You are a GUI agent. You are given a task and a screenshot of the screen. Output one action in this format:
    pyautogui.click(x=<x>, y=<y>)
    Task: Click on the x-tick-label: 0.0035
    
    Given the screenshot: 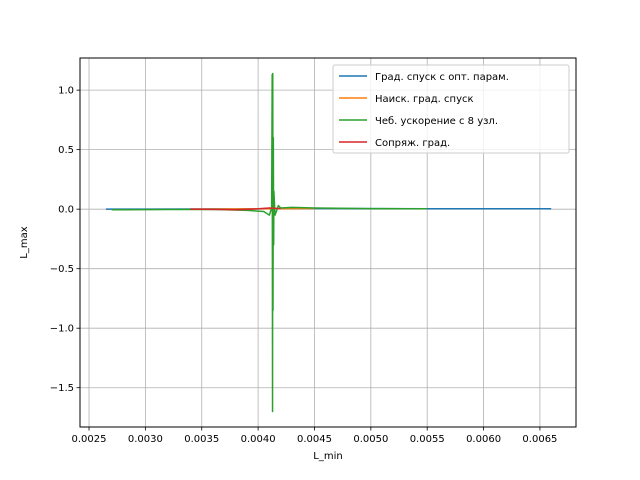 What is the action you would take?
    pyautogui.click(x=201, y=439)
    